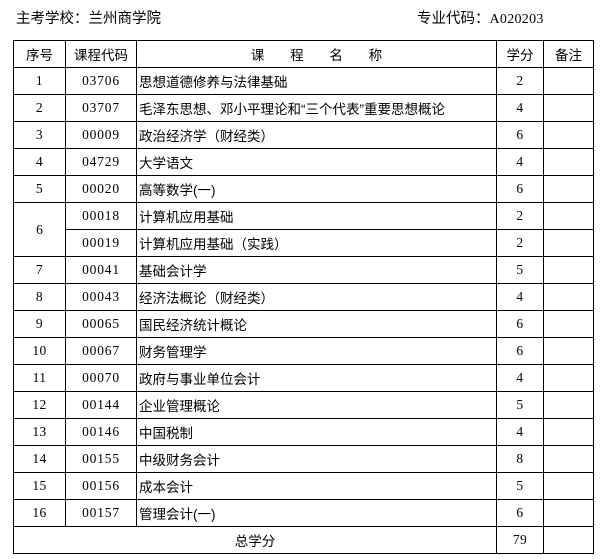 Image resolution: width=606 pixels, height=559 pixels. What do you see at coordinates (520, 459) in the screenshot?
I see `cell-credit: 8` at bounding box center [520, 459].